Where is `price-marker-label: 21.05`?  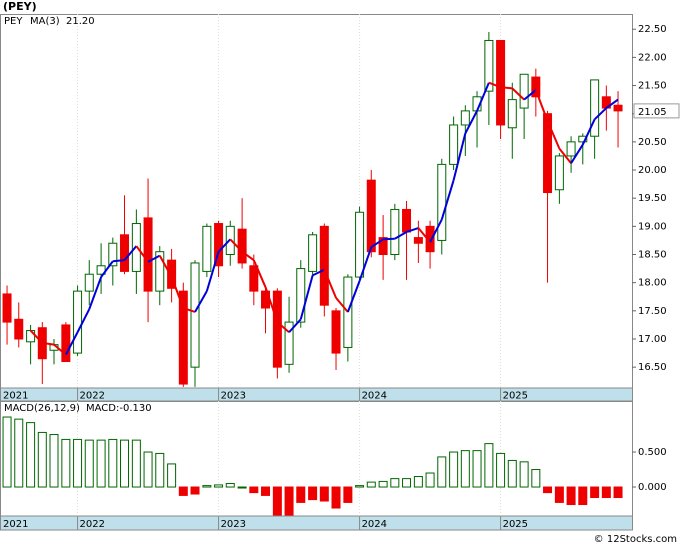
price-marker-label: 21.05 is located at coordinates (652, 112).